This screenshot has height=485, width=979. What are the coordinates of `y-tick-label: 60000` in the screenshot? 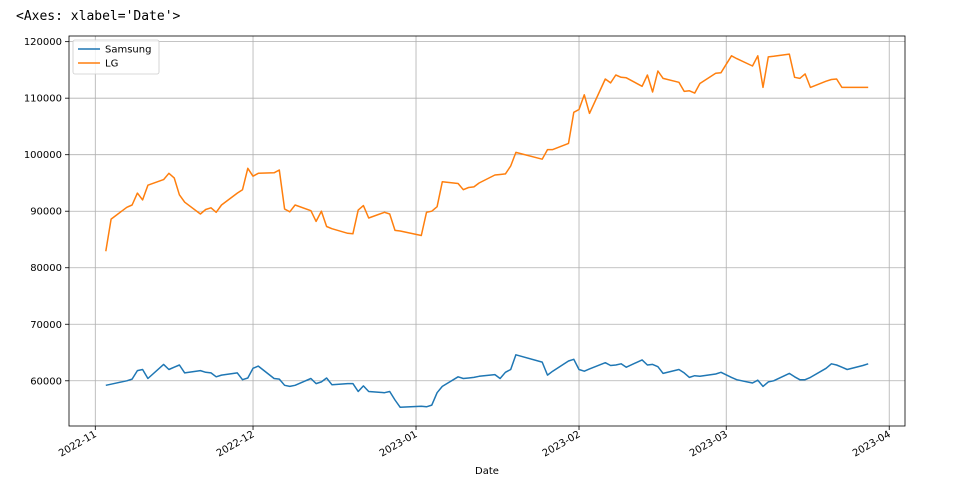 It's located at (46, 381).